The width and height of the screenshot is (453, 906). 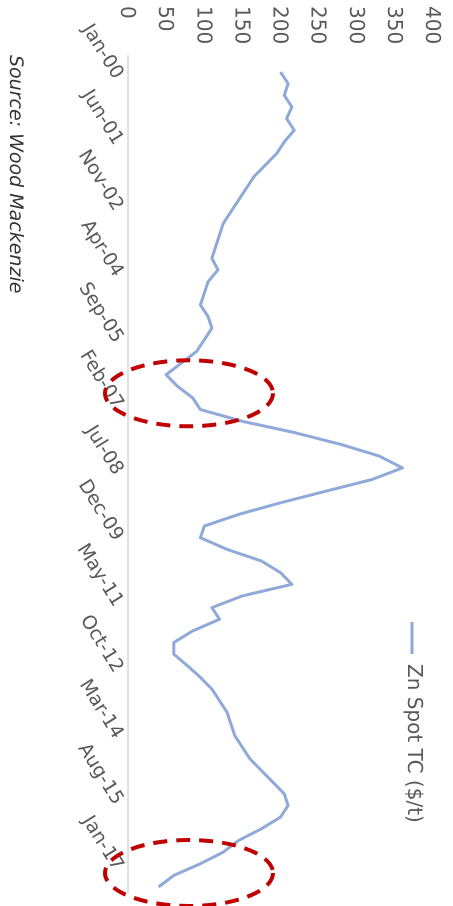 I want to click on y-tick-label: 150, so click(x=242, y=25).